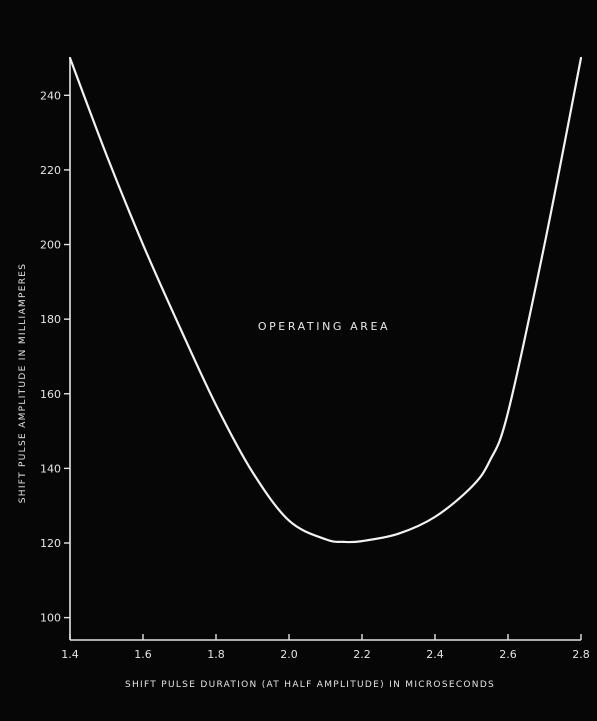 The height and width of the screenshot is (721, 597). What do you see at coordinates (50, 319) in the screenshot?
I see `y-tick-label: 180` at bounding box center [50, 319].